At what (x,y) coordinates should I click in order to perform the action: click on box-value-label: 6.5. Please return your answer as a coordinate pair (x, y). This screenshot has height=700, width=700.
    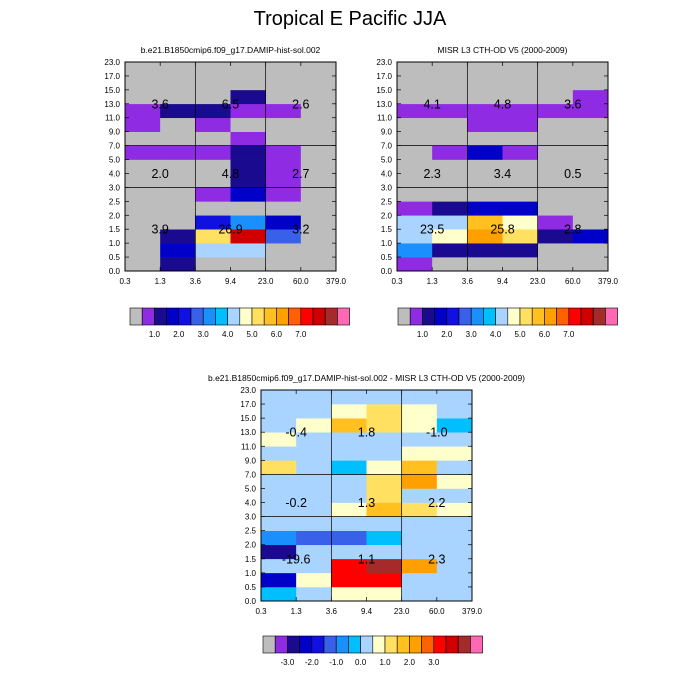
    Looking at the image, I should click on (230, 104).